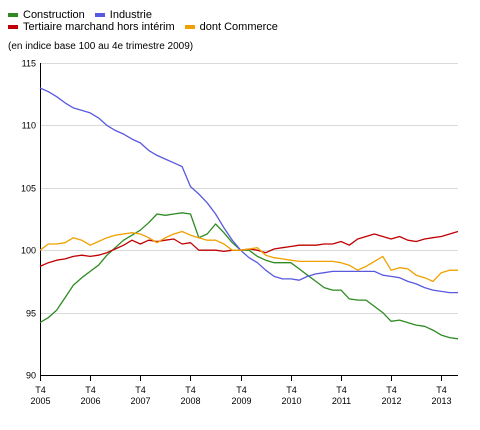  I want to click on x-tick-label-t4-2013: T4, so click(441, 390).